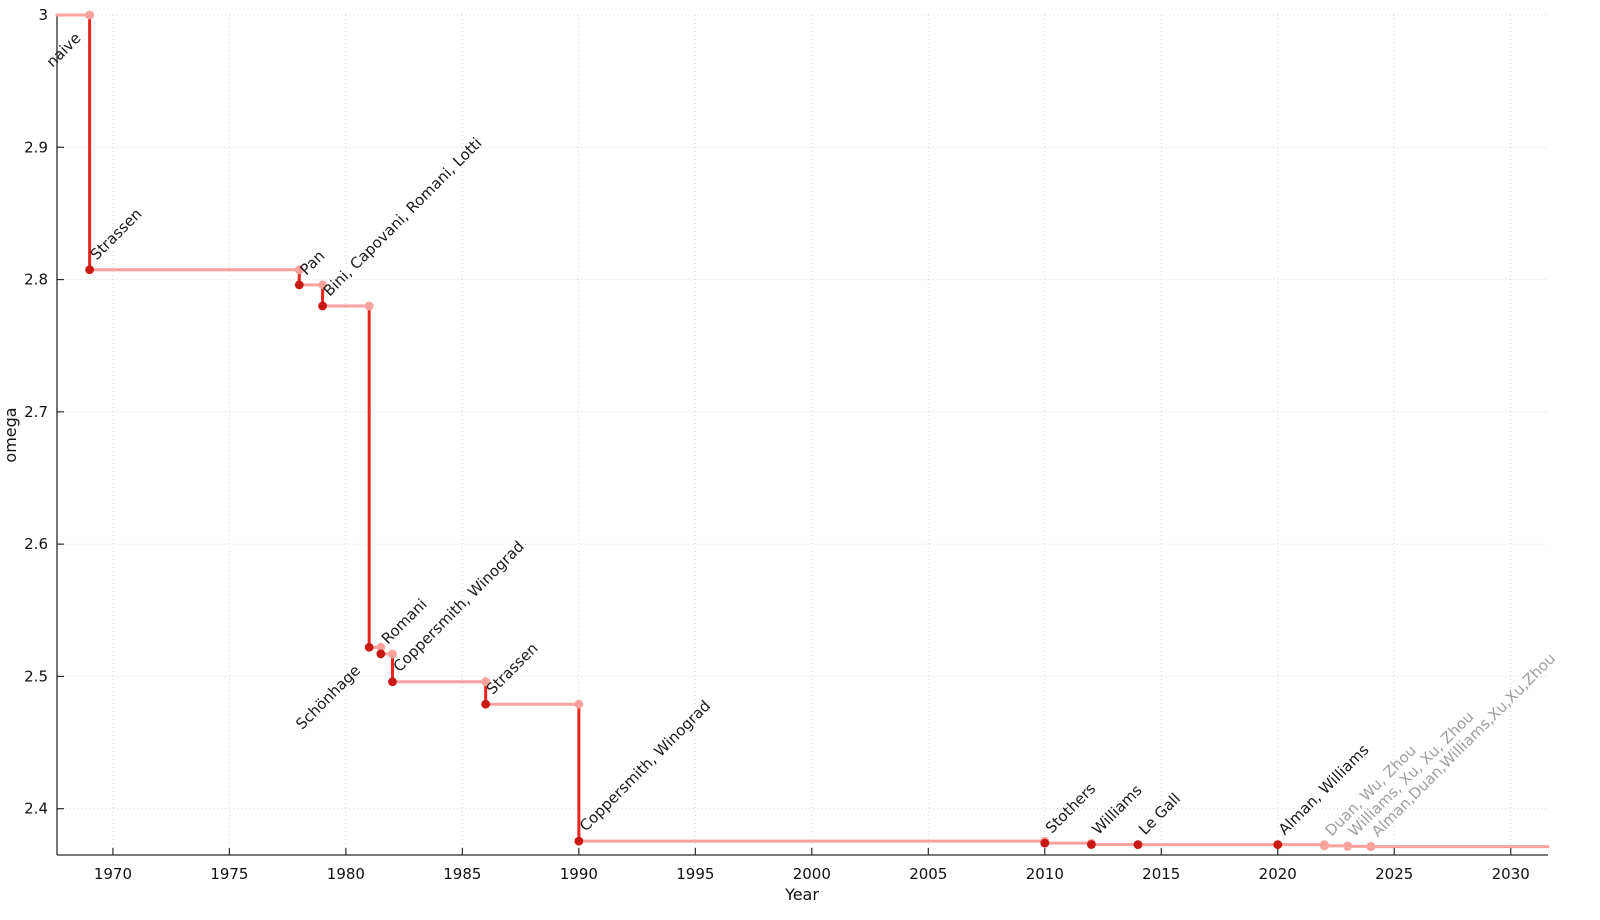  I want to click on event-label: Bini, Capovani, Romani, Lotti, so click(403, 217).